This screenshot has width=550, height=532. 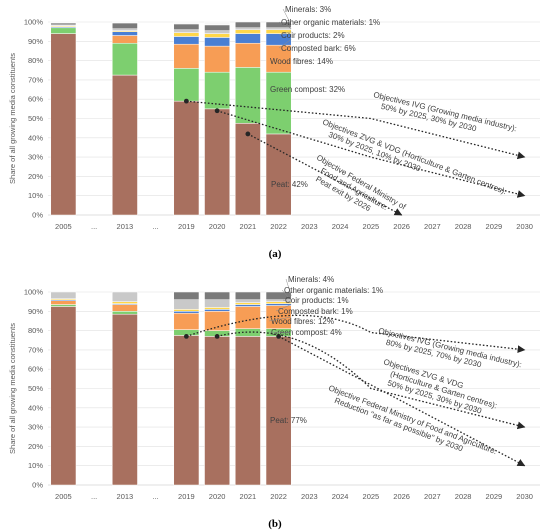 I want to click on bar-green-compost-2022, so click(x=278, y=103).